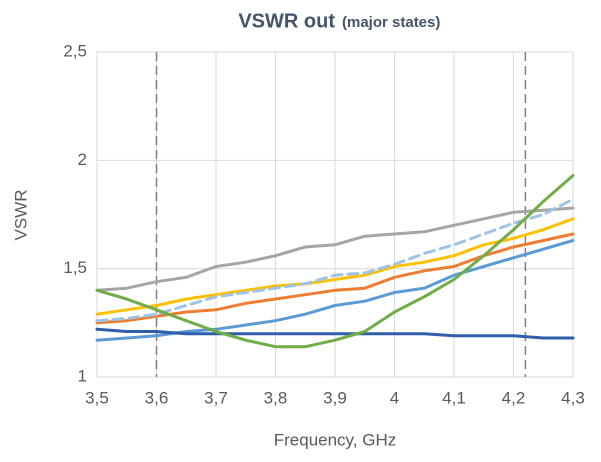 This screenshot has height=462, width=601. Describe the element at coordinates (286, 21) in the screenshot. I see `chart-title: VSWR out` at that location.